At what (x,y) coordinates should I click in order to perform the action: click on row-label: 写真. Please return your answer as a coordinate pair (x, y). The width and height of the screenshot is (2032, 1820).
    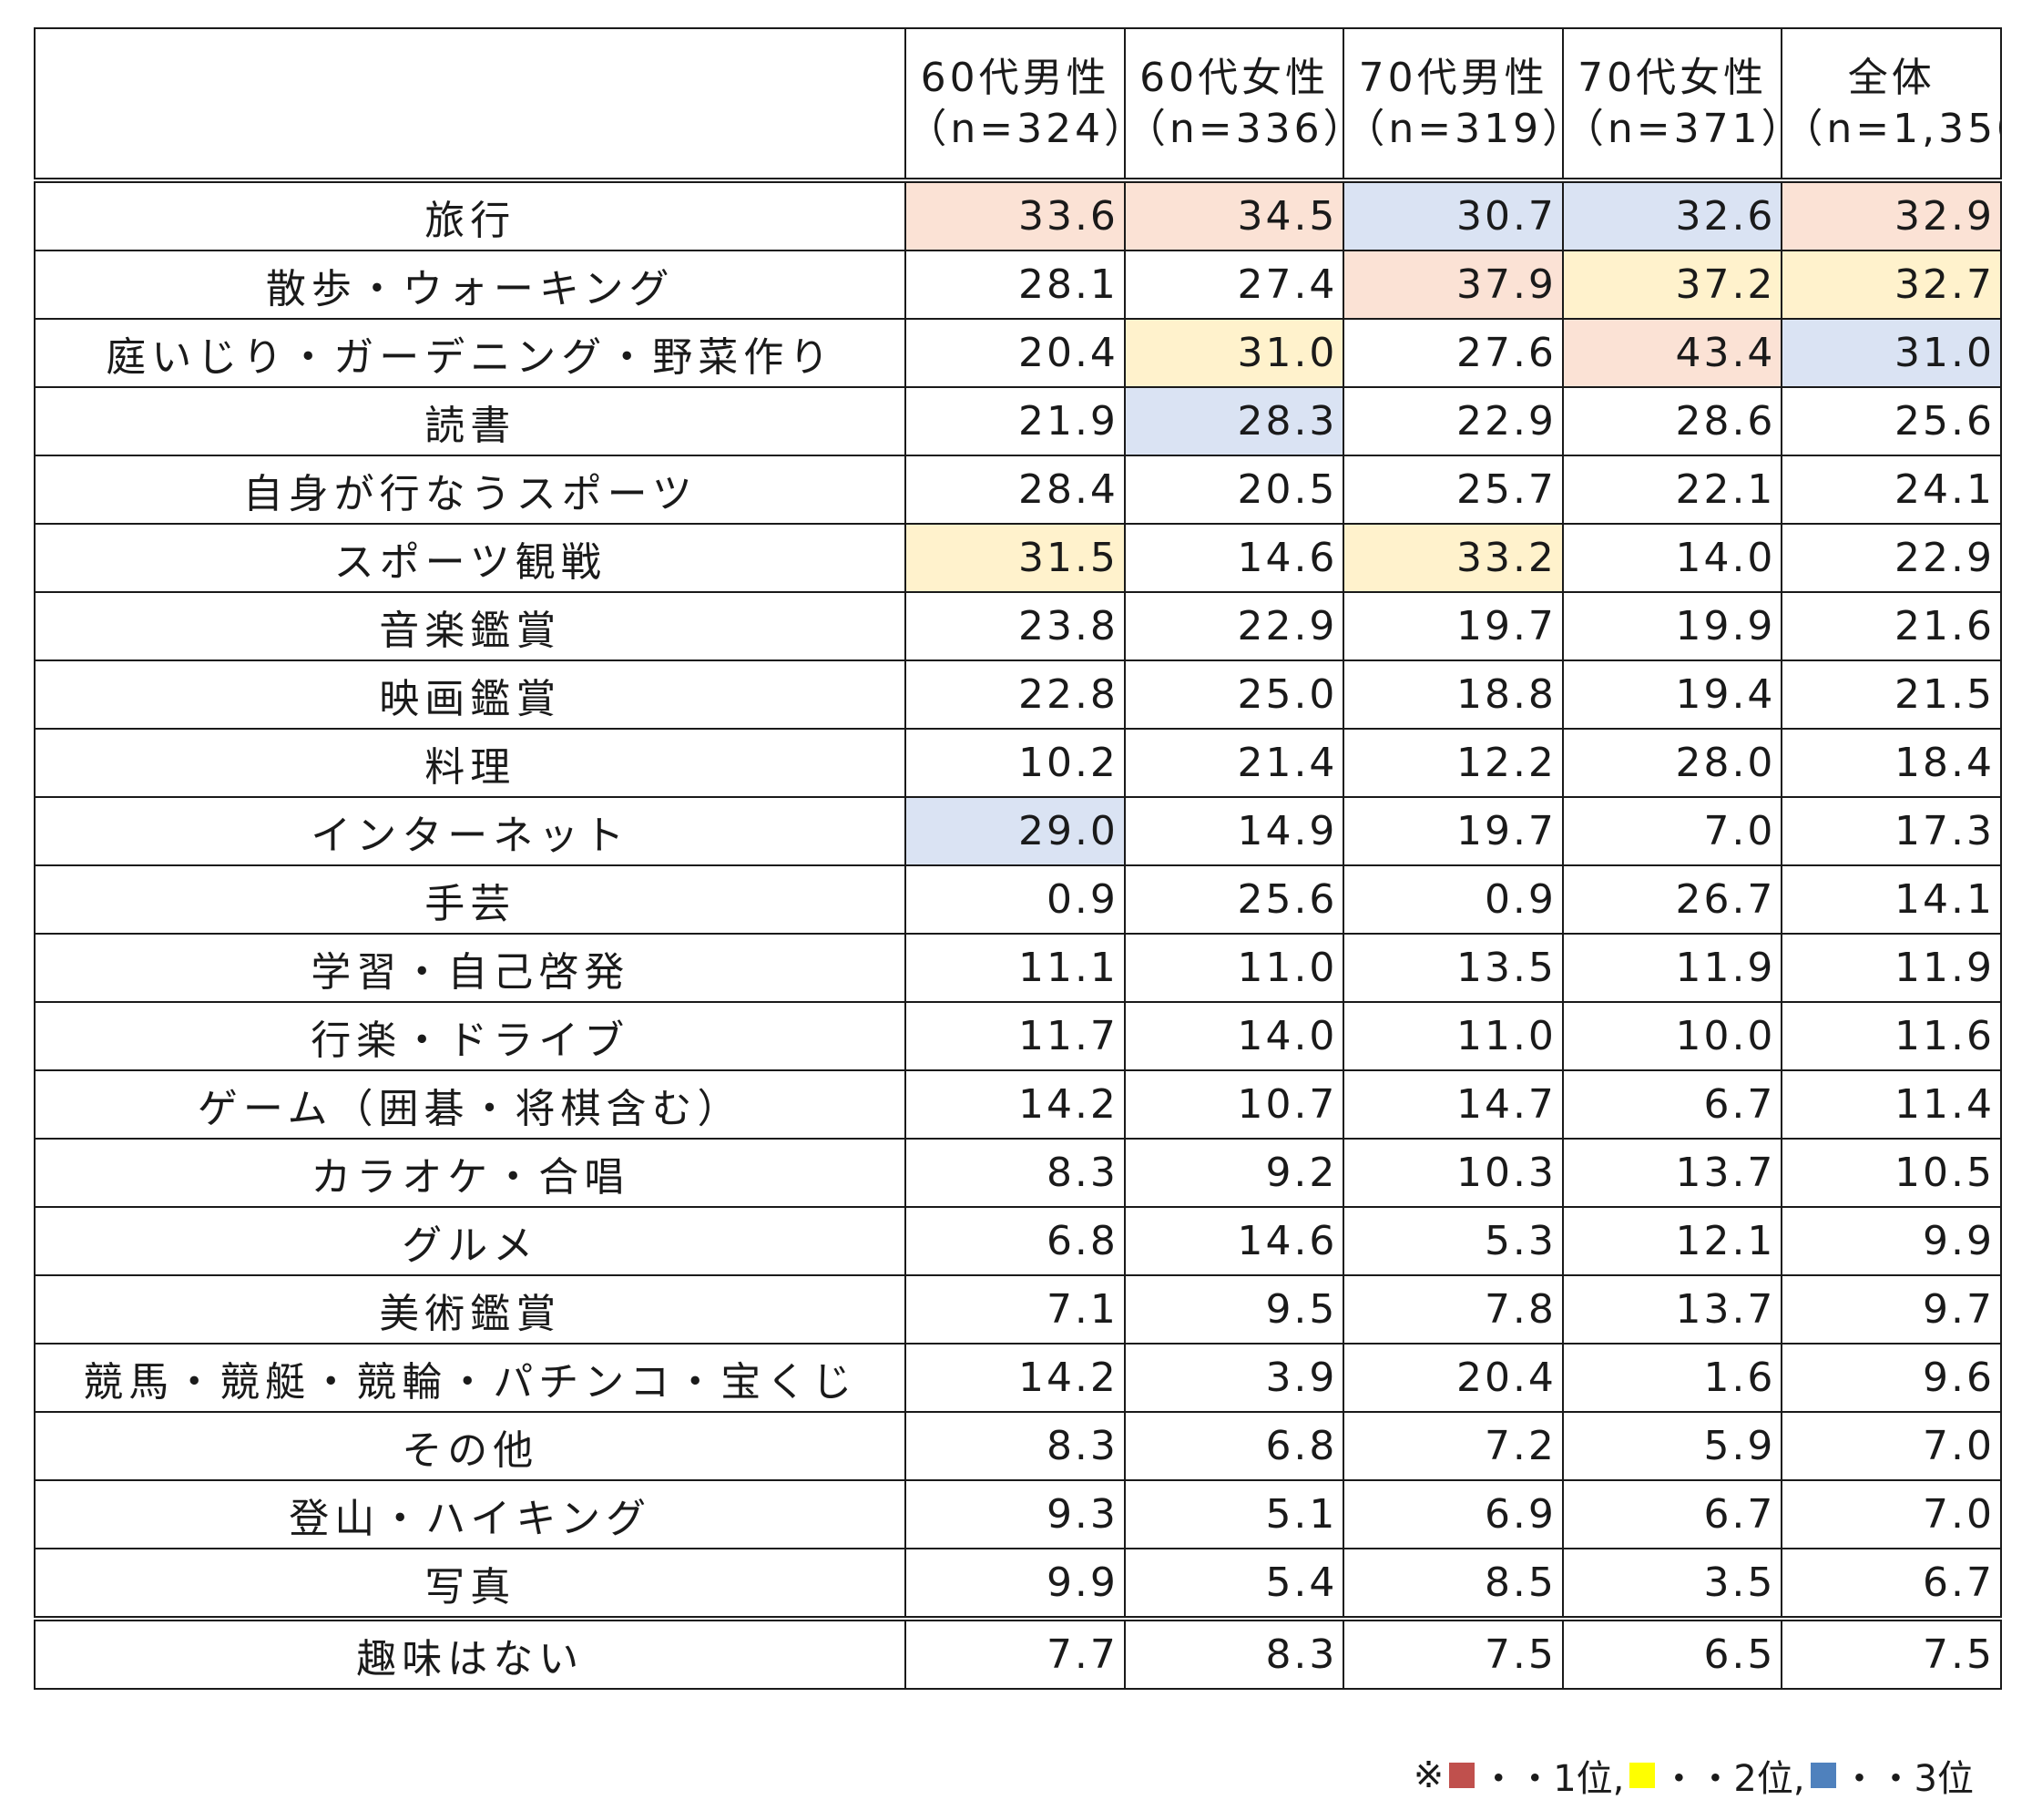
    Looking at the image, I should click on (470, 1585).